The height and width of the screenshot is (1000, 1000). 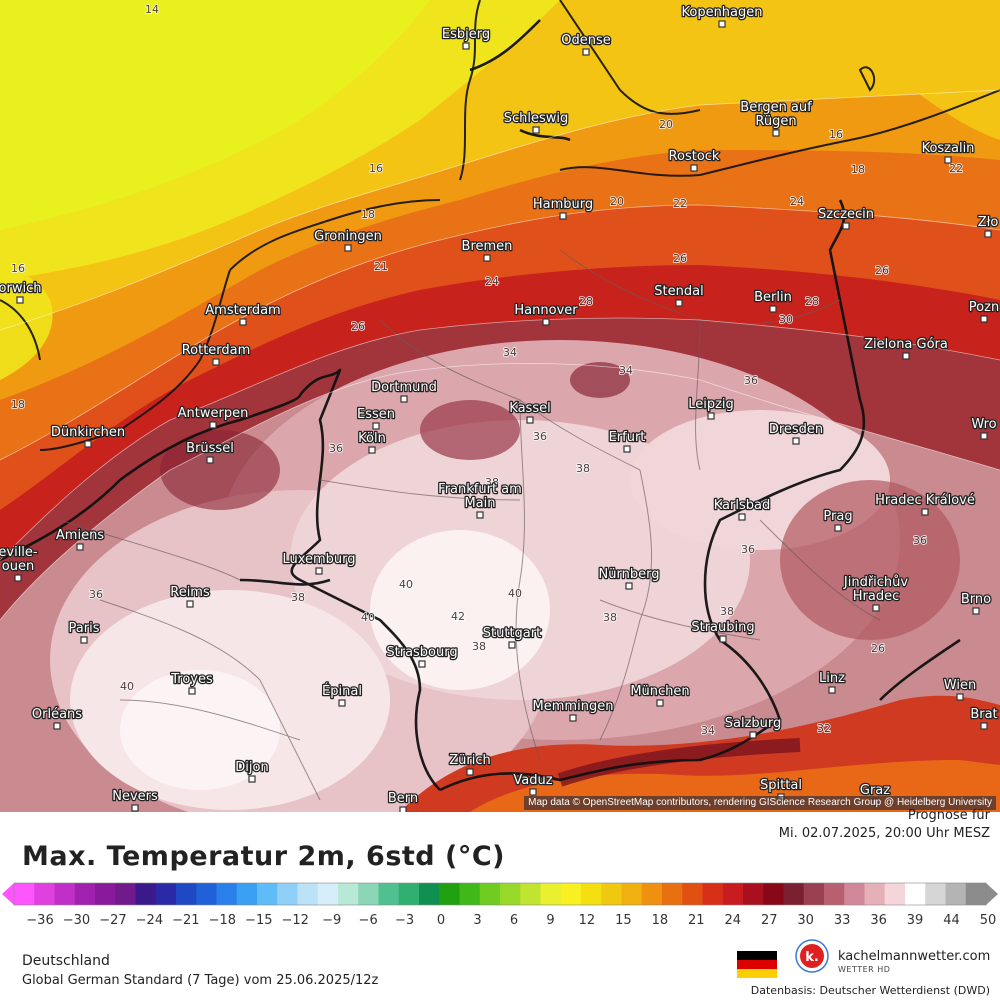 What do you see at coordinates (149, 920) in the screenshot?
I see `colorbar-tick-label: −24` at bounding box center [149, 920].